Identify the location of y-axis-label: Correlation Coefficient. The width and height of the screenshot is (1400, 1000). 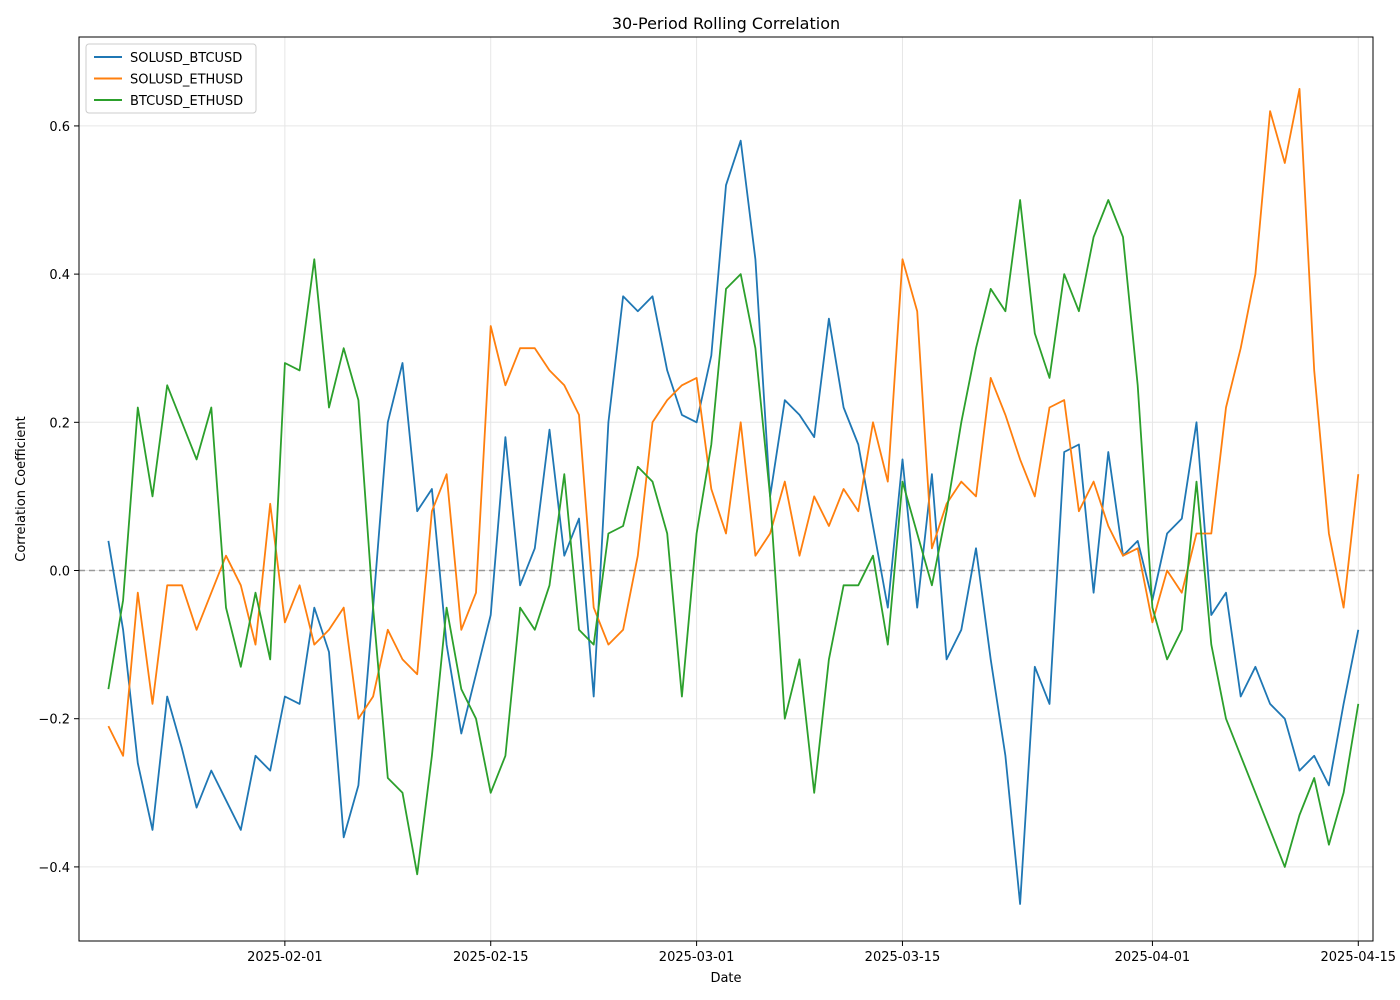
(21, 489).